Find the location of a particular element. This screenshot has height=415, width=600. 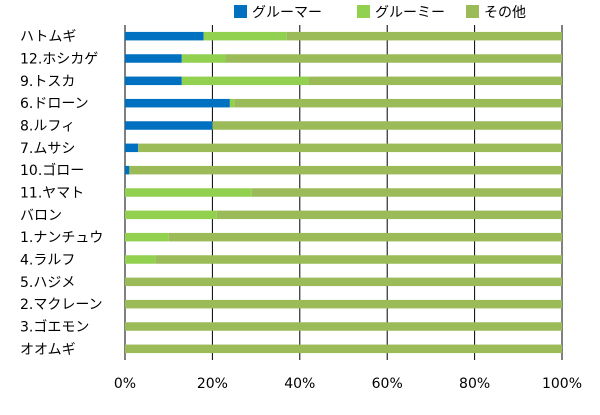

x-tick-labels: 0% 20% 40% 60% 80% 100% is located at coordinates (348, 384).